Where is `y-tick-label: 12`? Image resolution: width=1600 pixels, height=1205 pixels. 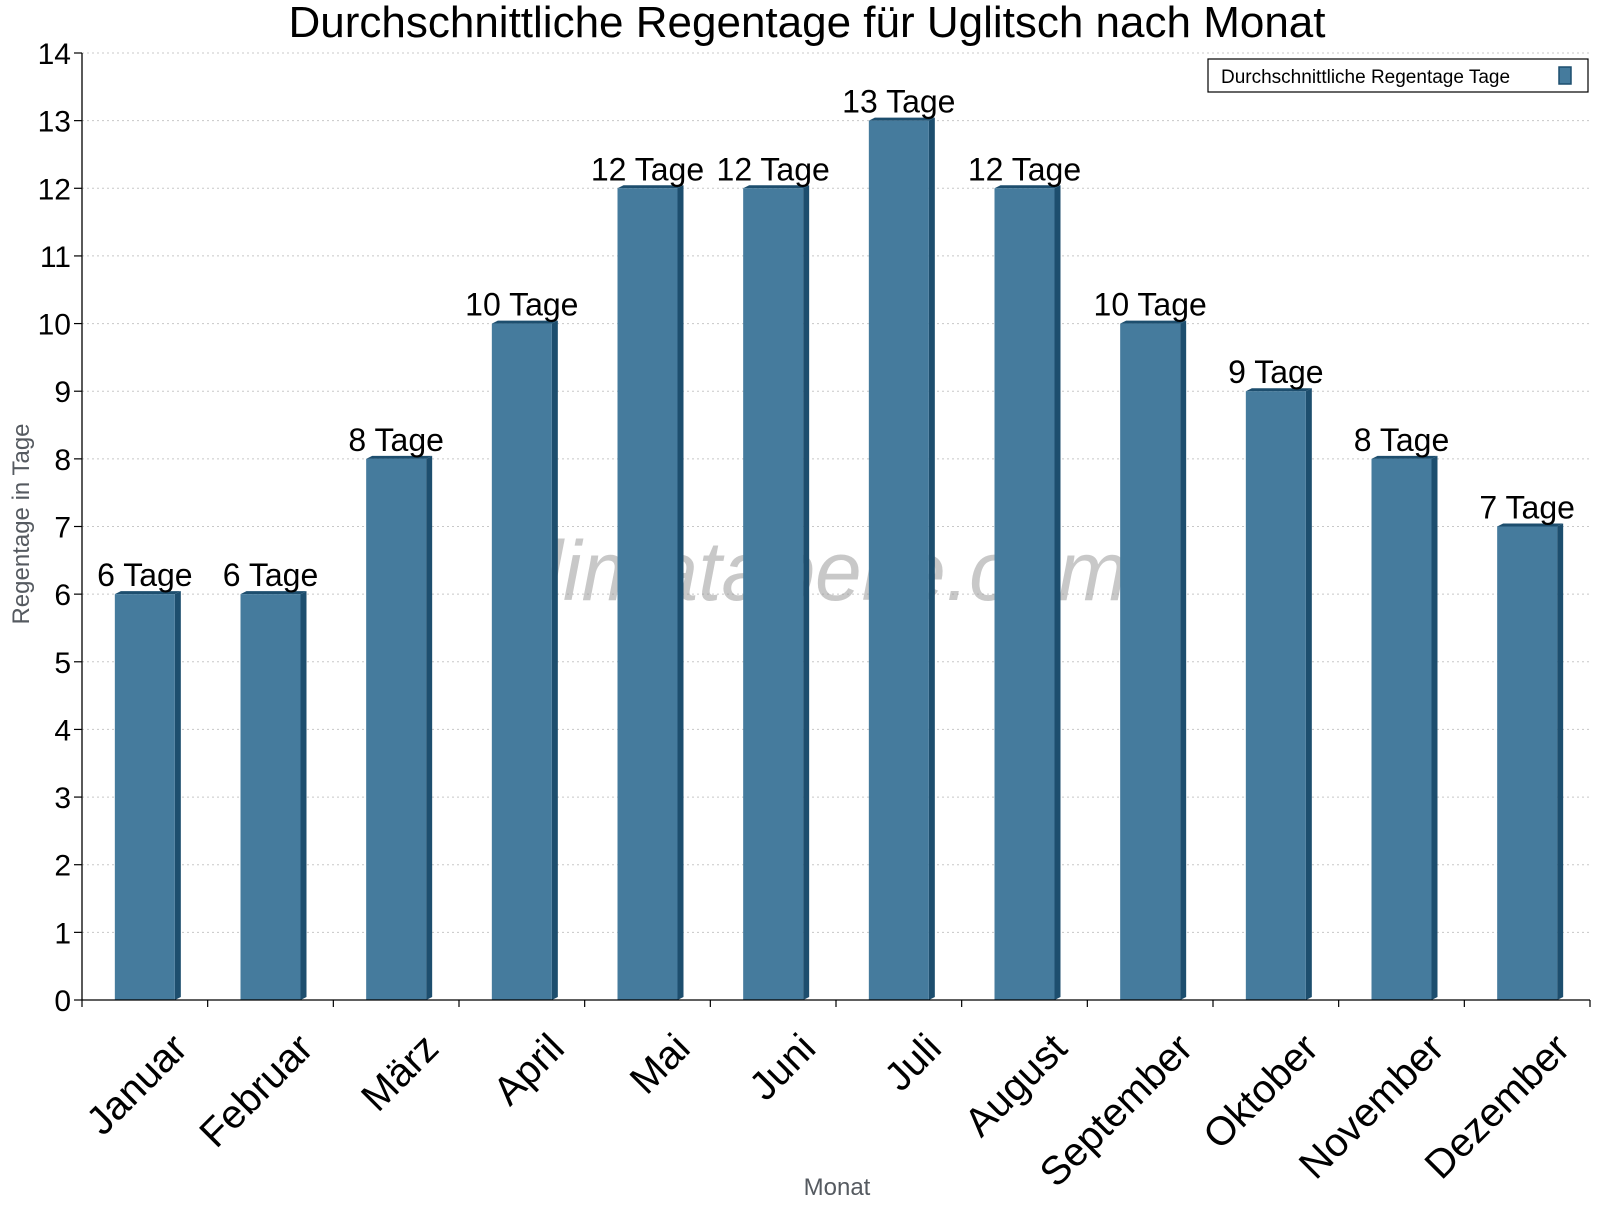
y-tick-label: 12 is located at coordinates (54, 189).